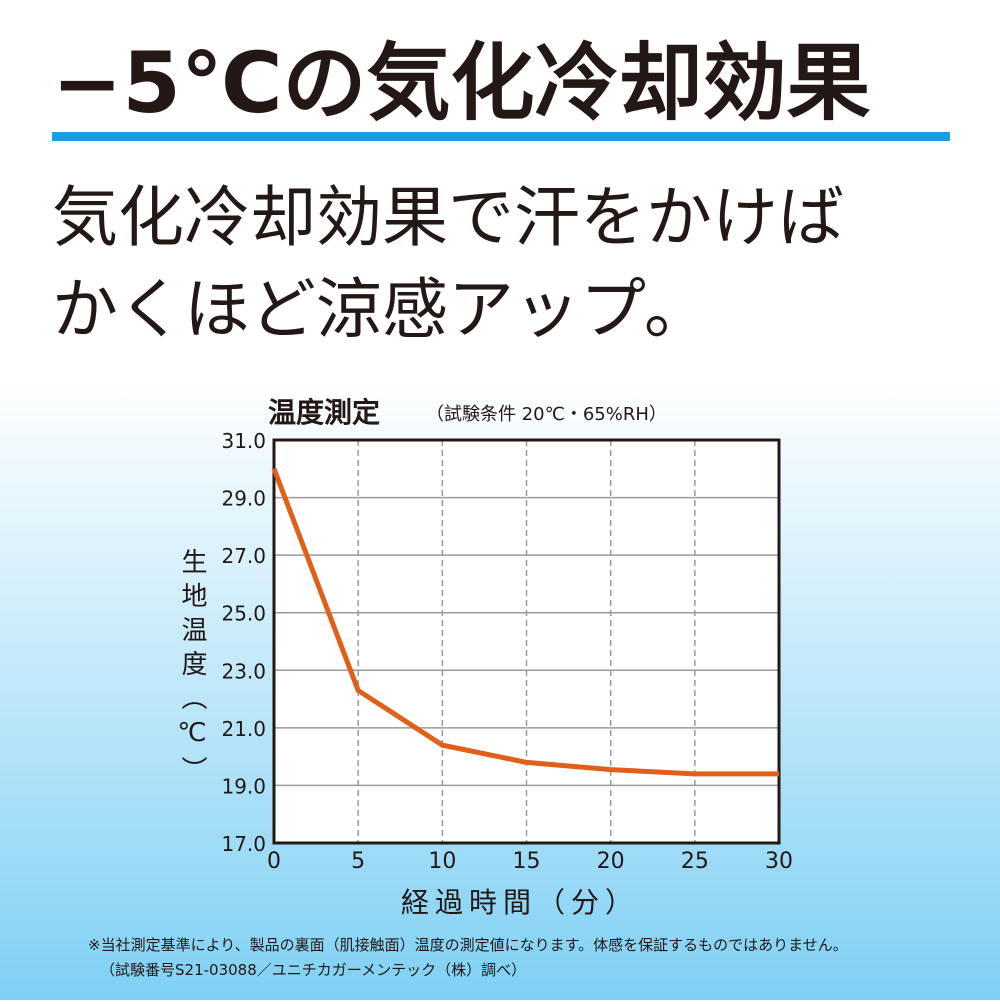  Describe the element at coordinates (611, 861) in the screenshot. I see `x-tick-label: 20` at that location.